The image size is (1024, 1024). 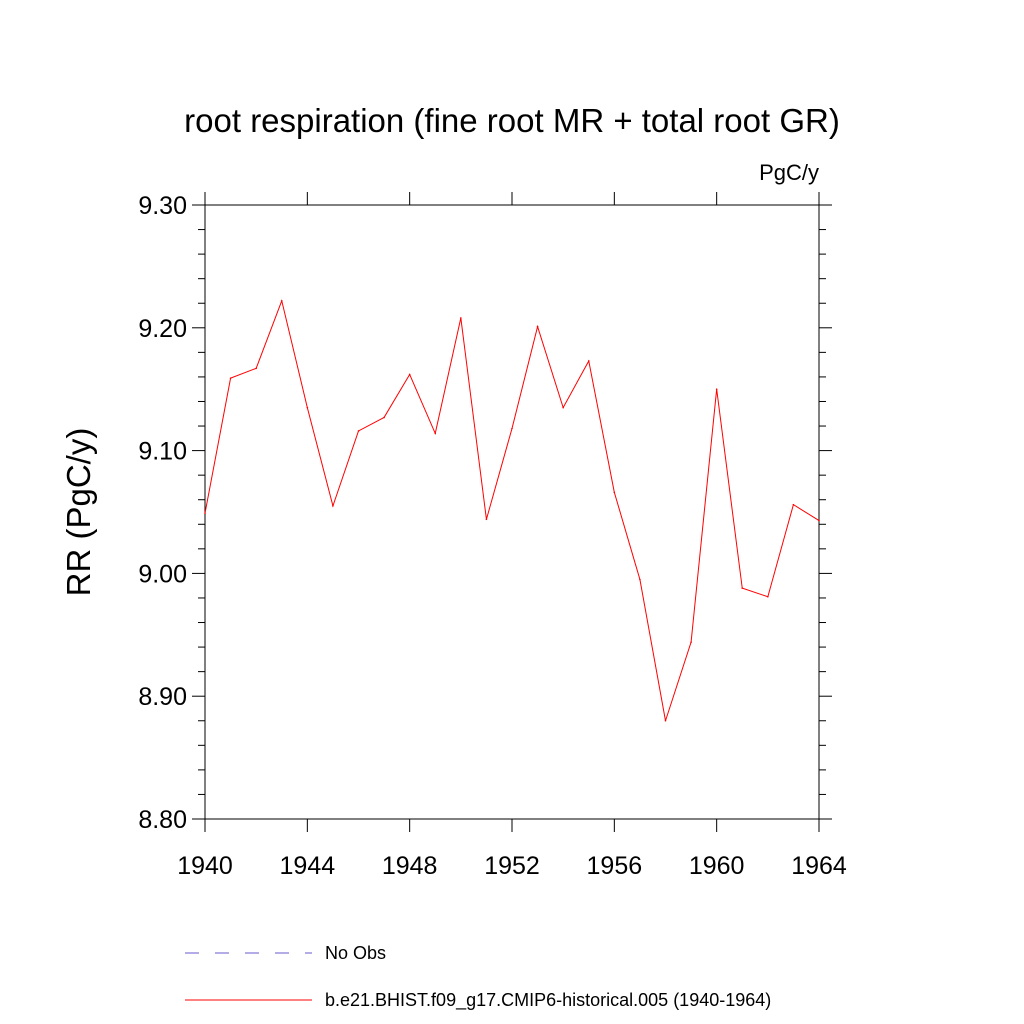 I want to click on x-tick-label: 1944, so click(x=308, y=866).